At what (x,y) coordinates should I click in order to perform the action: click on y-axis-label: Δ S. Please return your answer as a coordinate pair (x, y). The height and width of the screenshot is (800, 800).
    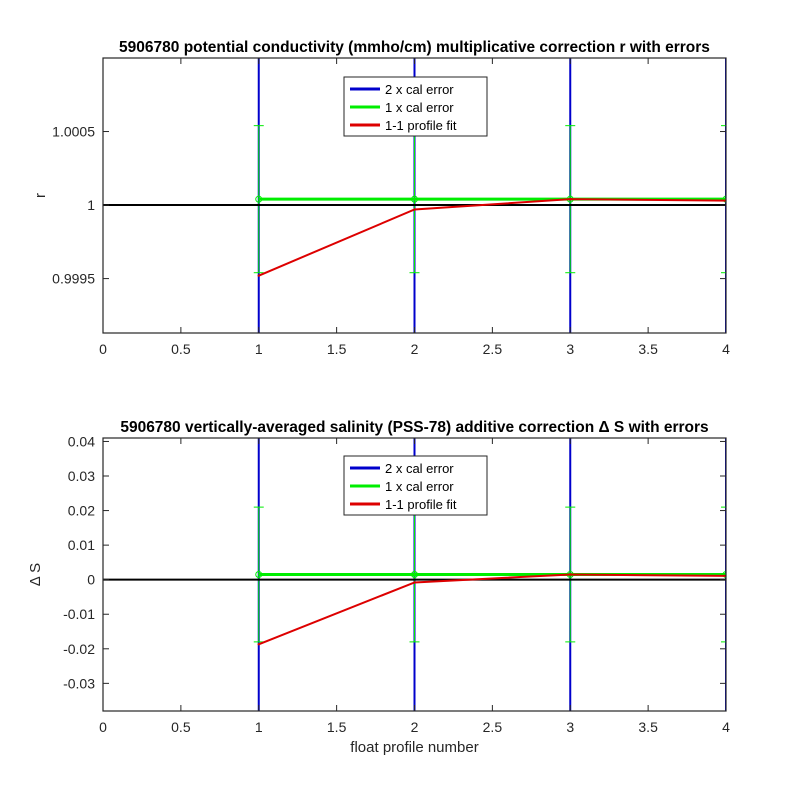
    Looking at the image, I should click on (35, 574).